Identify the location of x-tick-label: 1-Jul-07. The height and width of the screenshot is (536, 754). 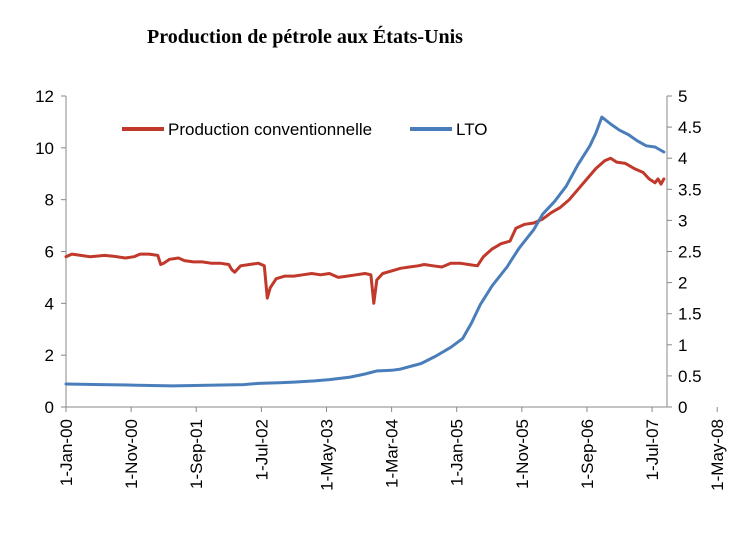
(652, 449).